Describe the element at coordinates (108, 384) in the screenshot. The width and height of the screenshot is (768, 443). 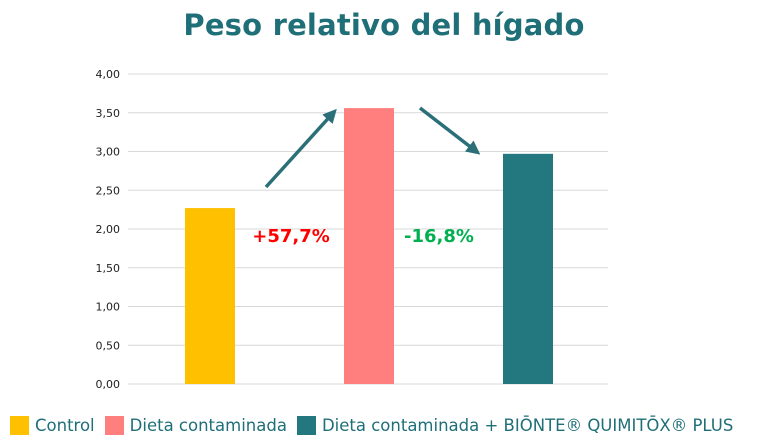
I see `y-tick-label: 0,00` at that location.